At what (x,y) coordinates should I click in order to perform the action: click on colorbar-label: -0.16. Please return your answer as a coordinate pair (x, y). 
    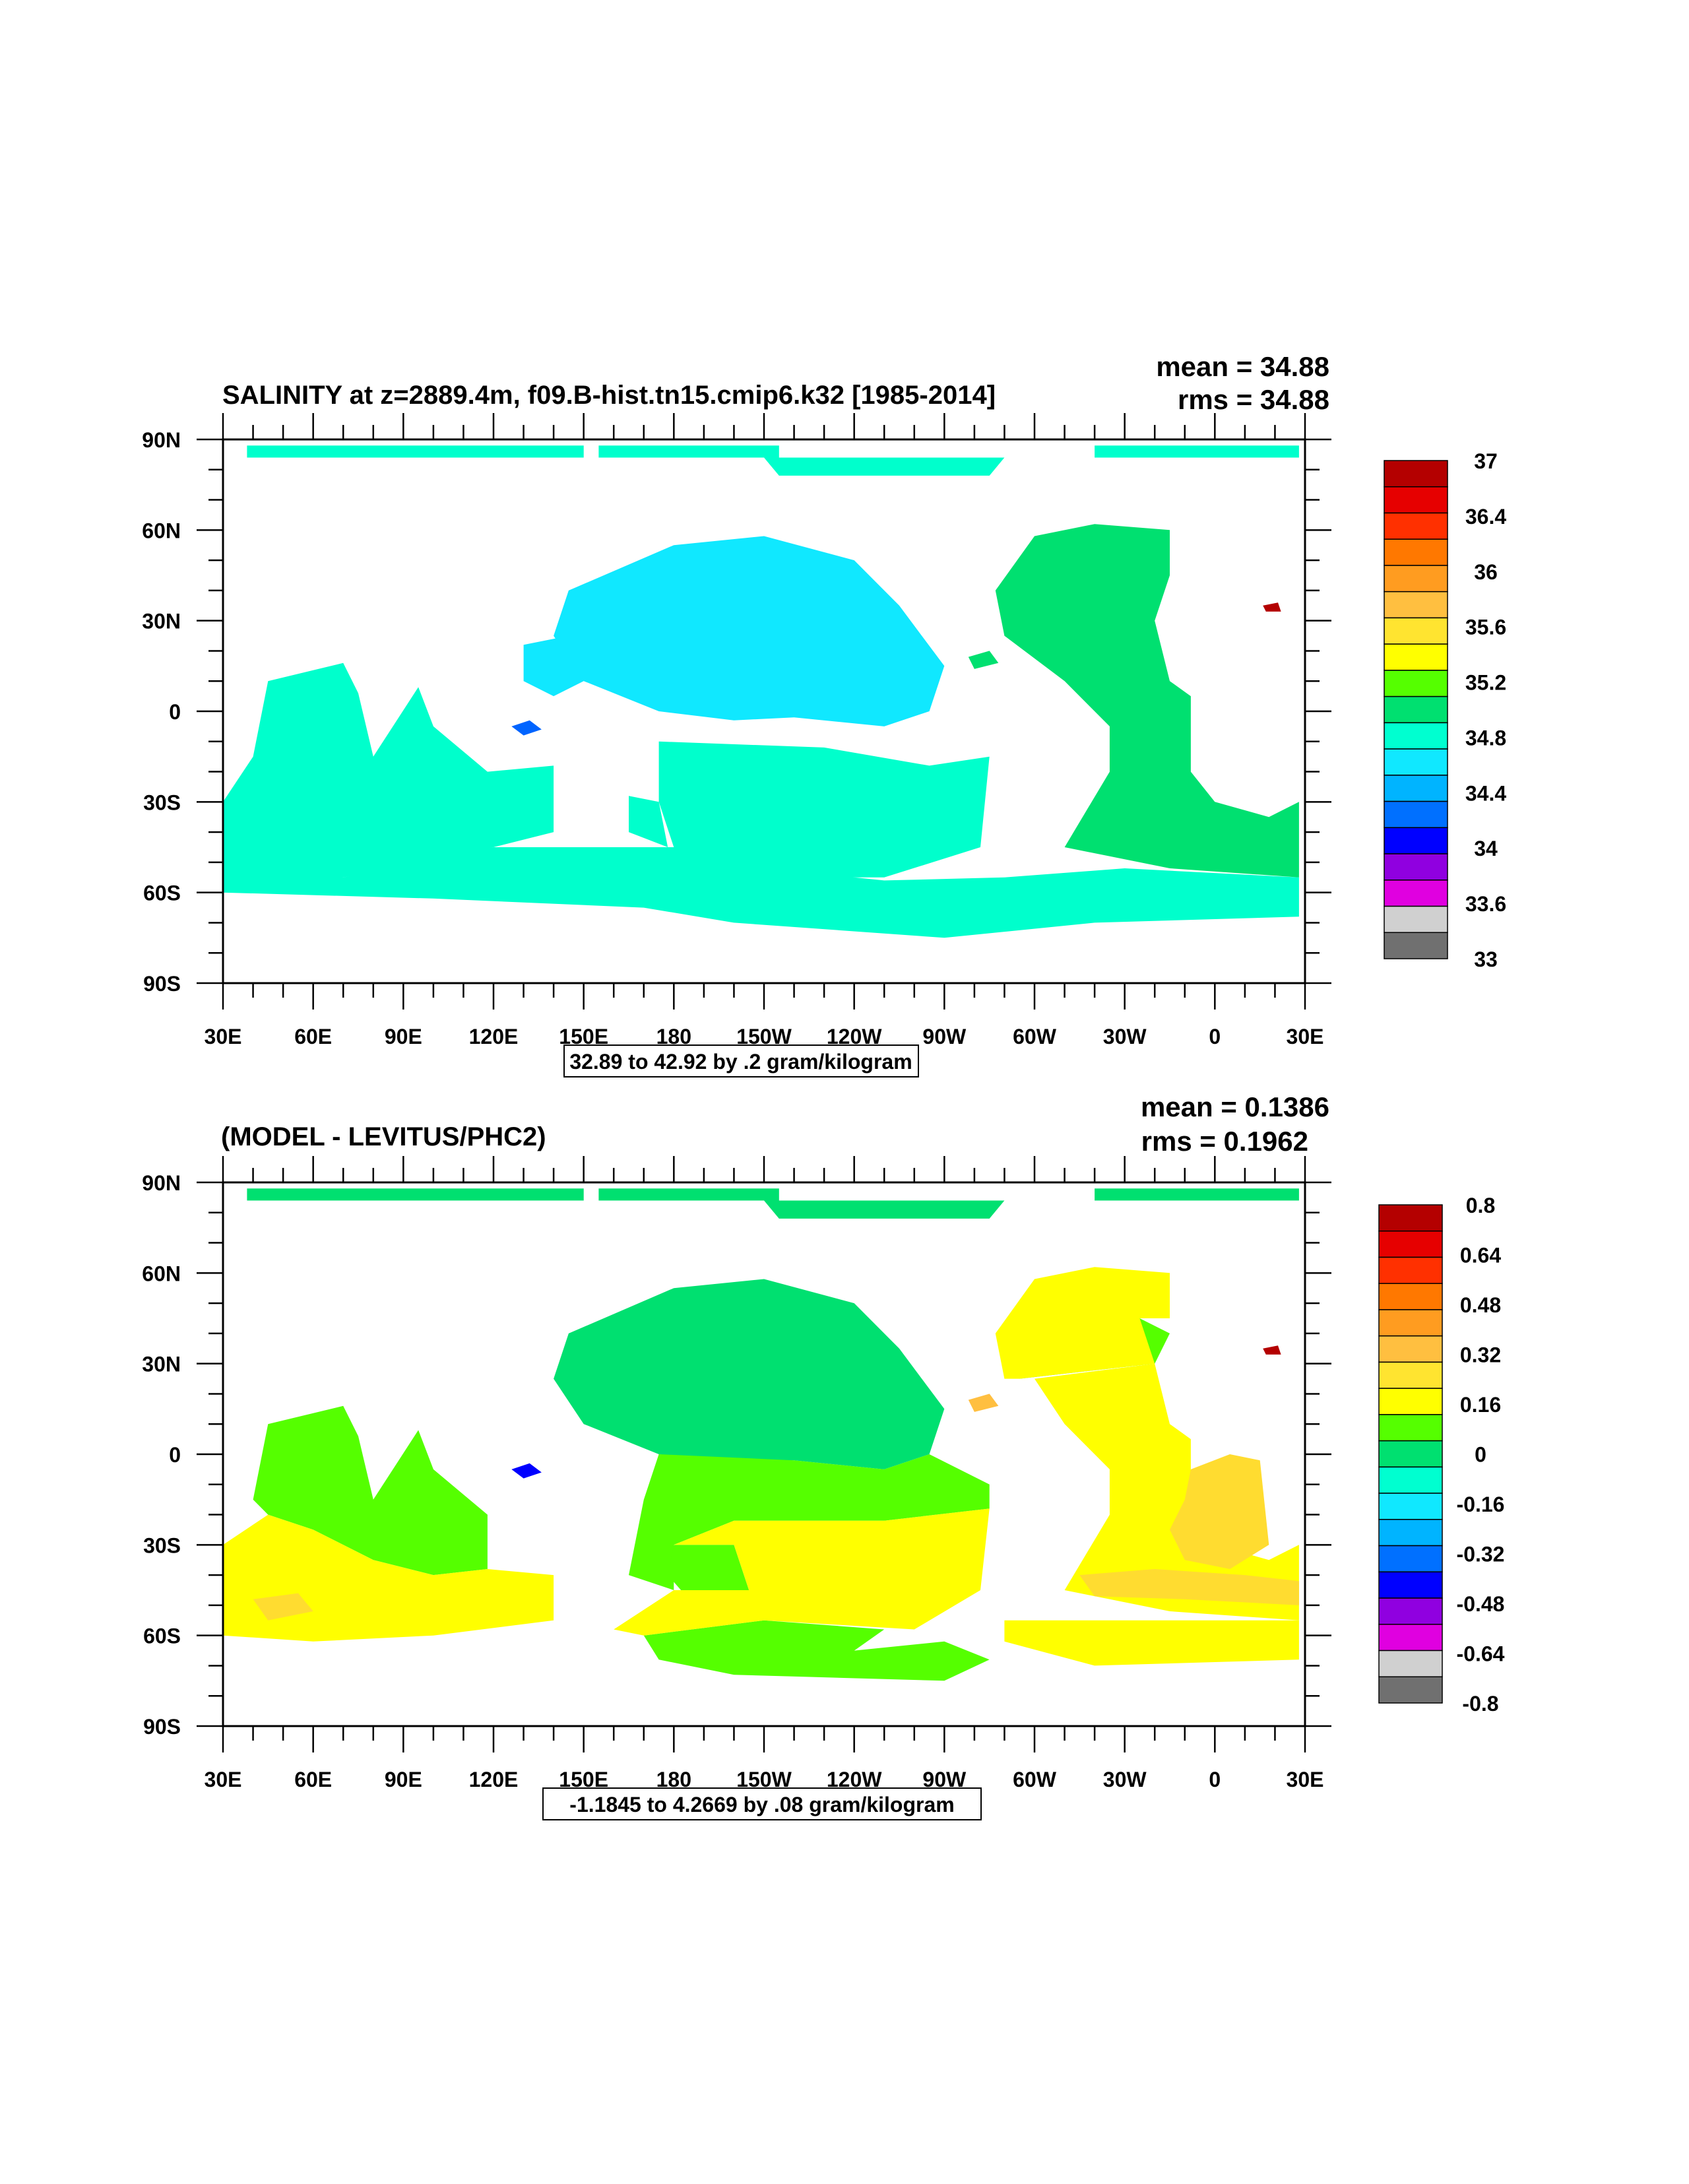
    Looking at the image, I should click on (1481, 1504).